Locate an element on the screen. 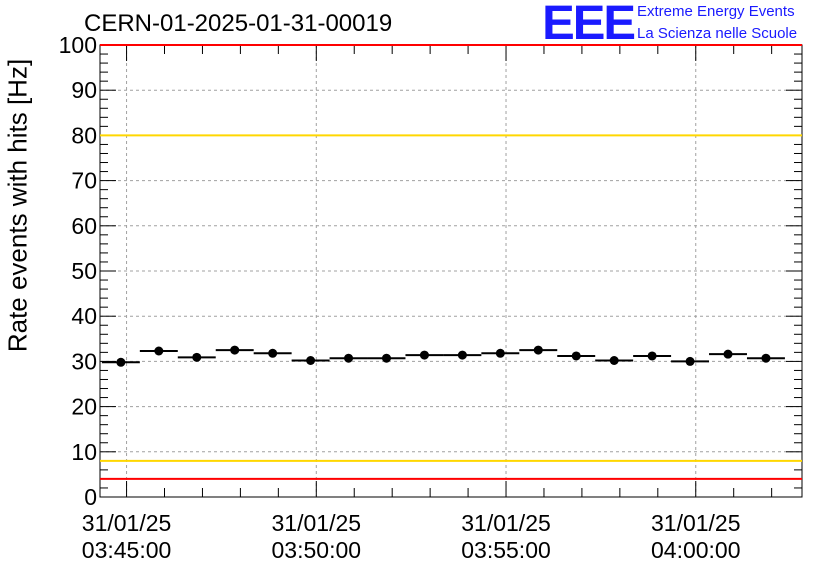 The image size is (836, 572). x-tick-time-label: 03:50:00 is located at coordinates (317, 550).